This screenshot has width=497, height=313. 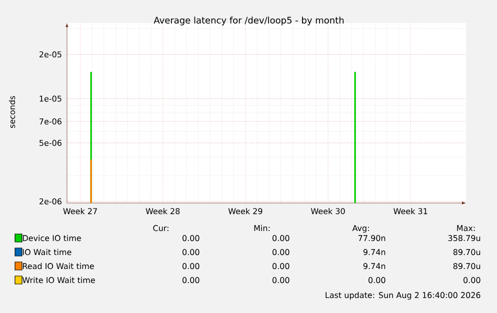 What do you see at coordinates (411, 211) in the screenshot?
I see `x-tick-label: Week 31` at bounding box center [411, 211].